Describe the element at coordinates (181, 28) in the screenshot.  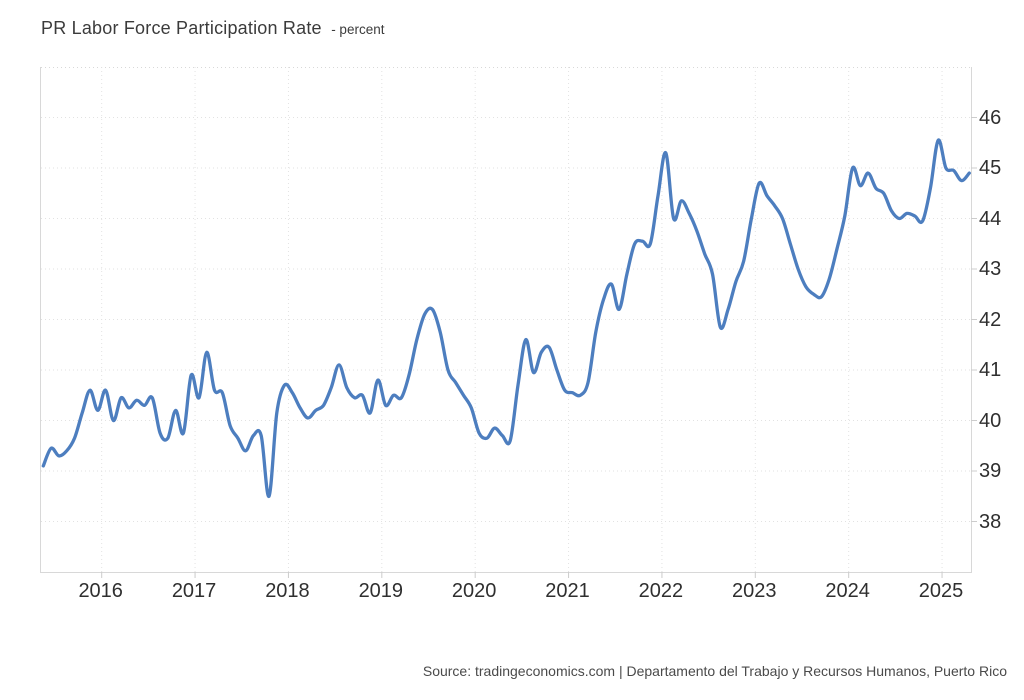
I see `page-title: PR Labor Force Participation Rate` at that location.